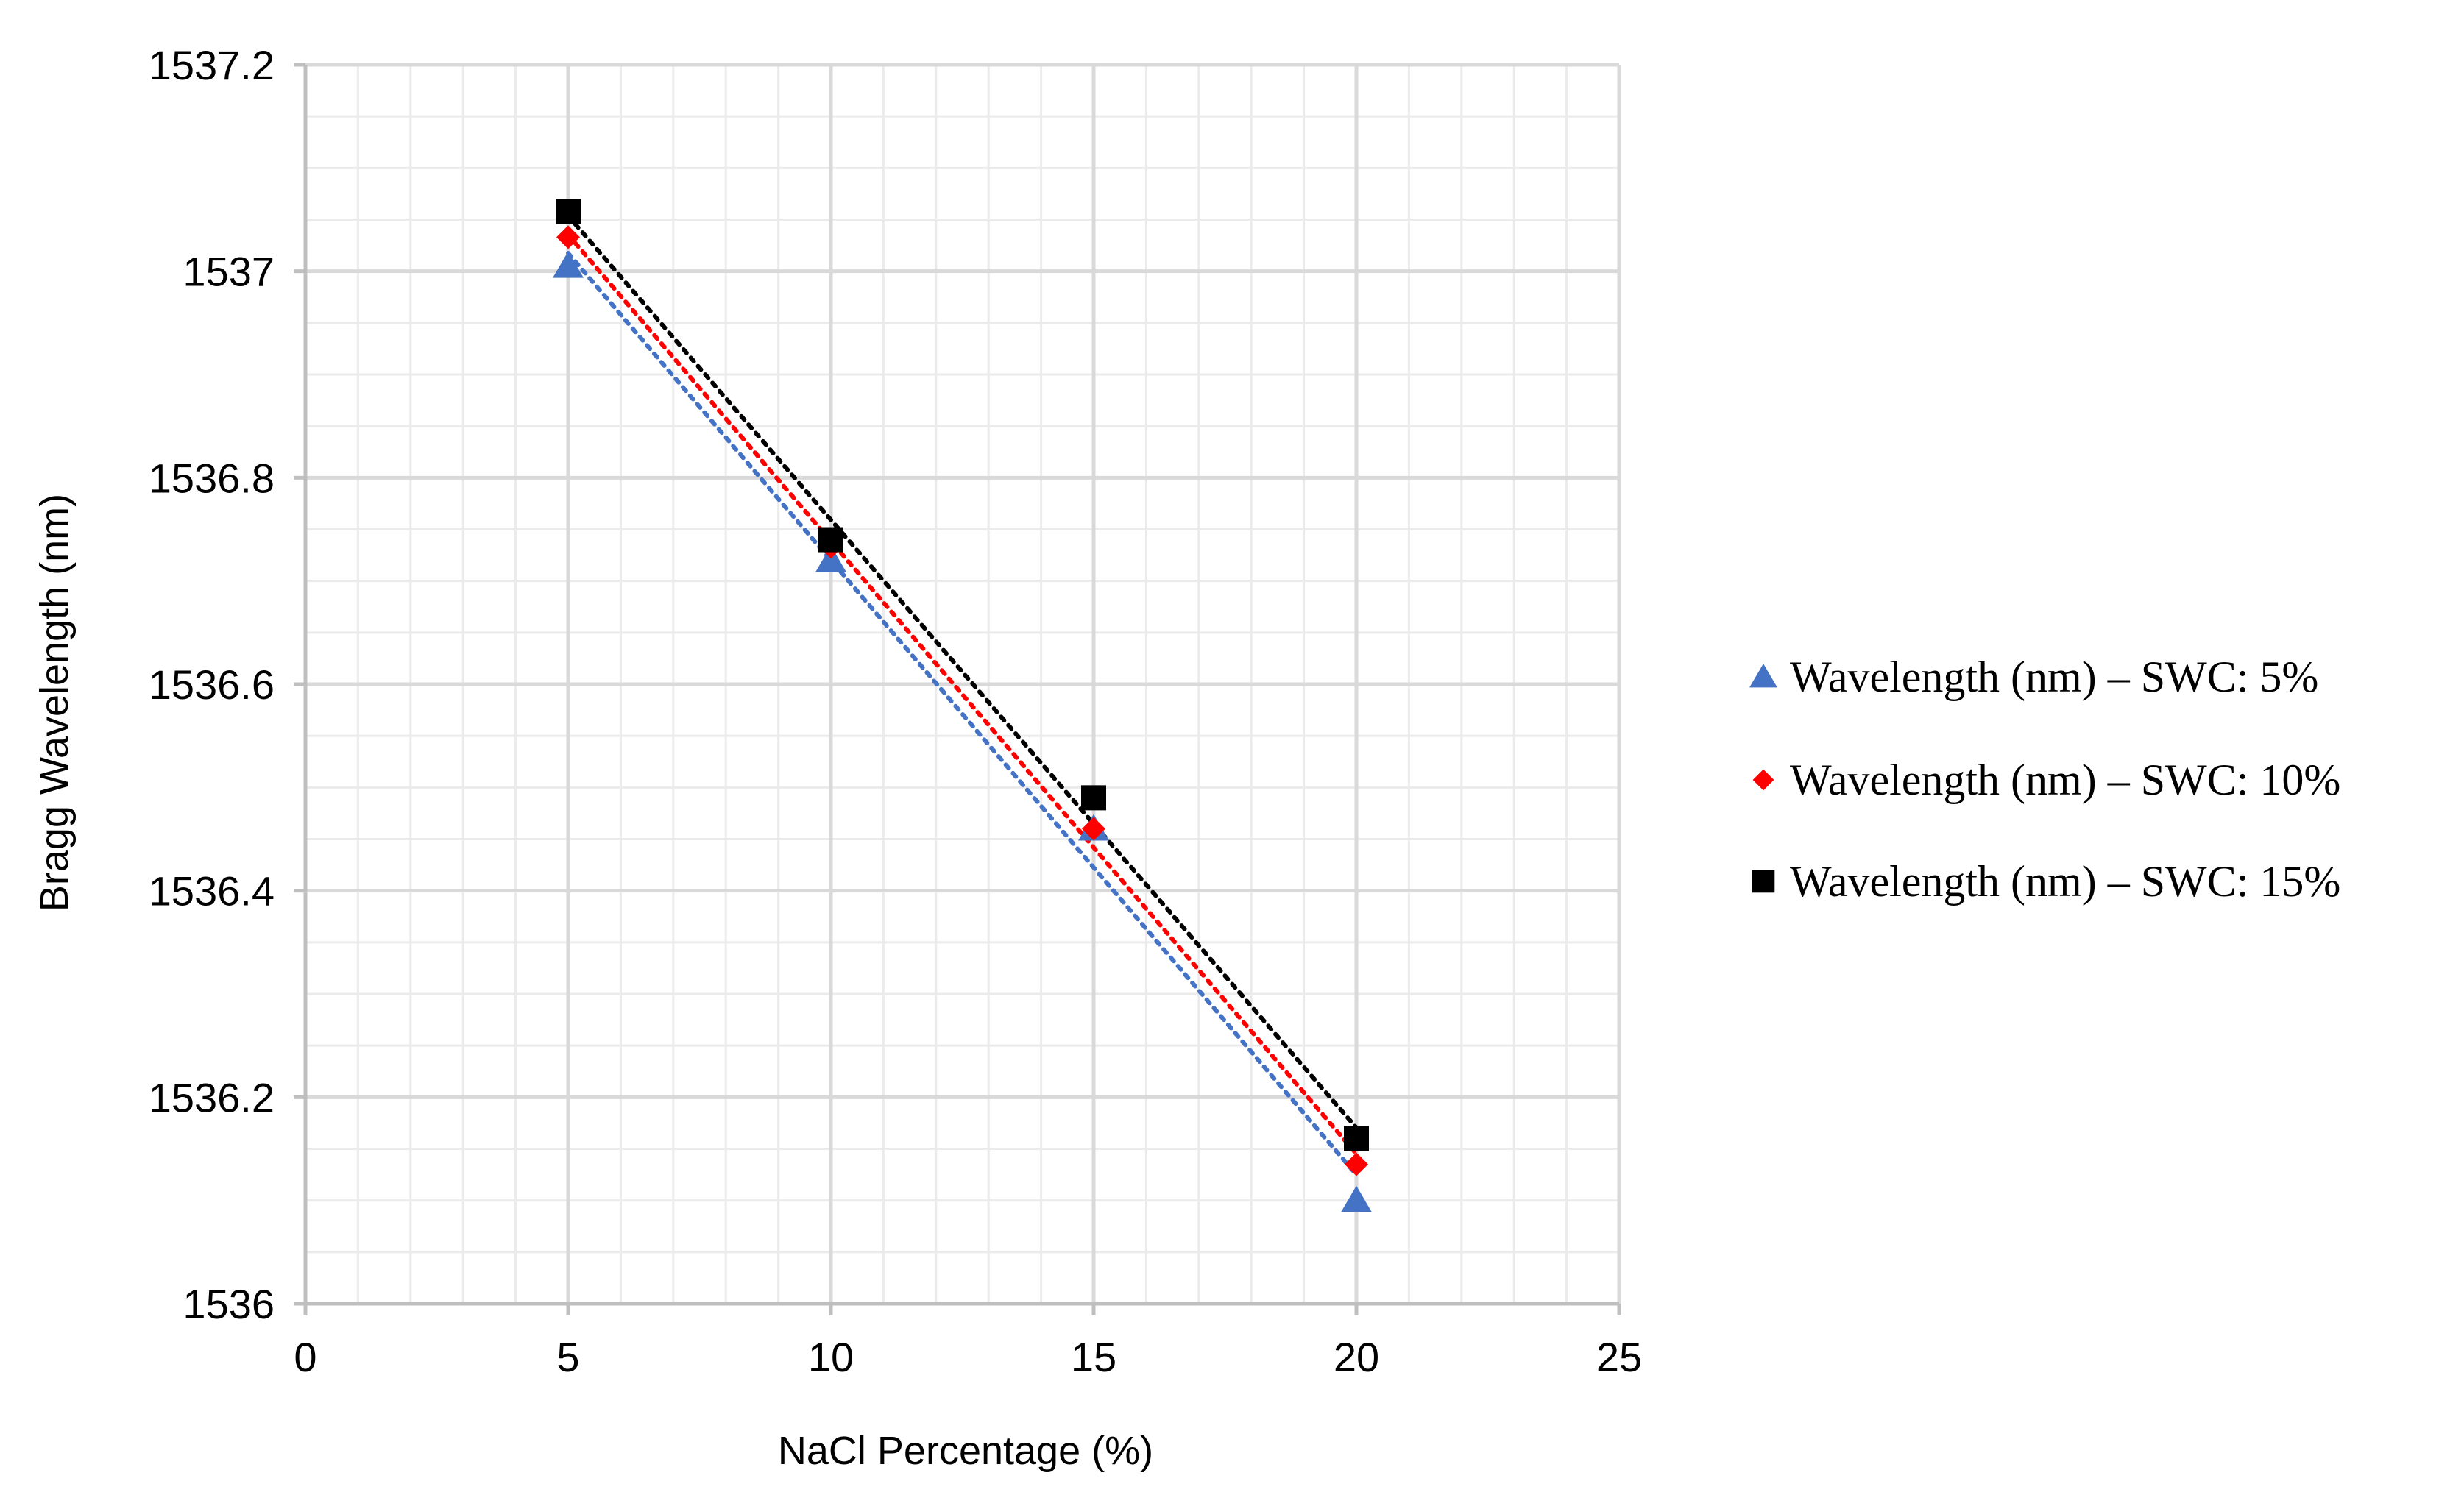 Image resolution: width=2464 pixels, height=1495 pixels. Describe the element at coordinates (831, 1357) in the screenshot. I see `x-tick-label: 10` at that location.